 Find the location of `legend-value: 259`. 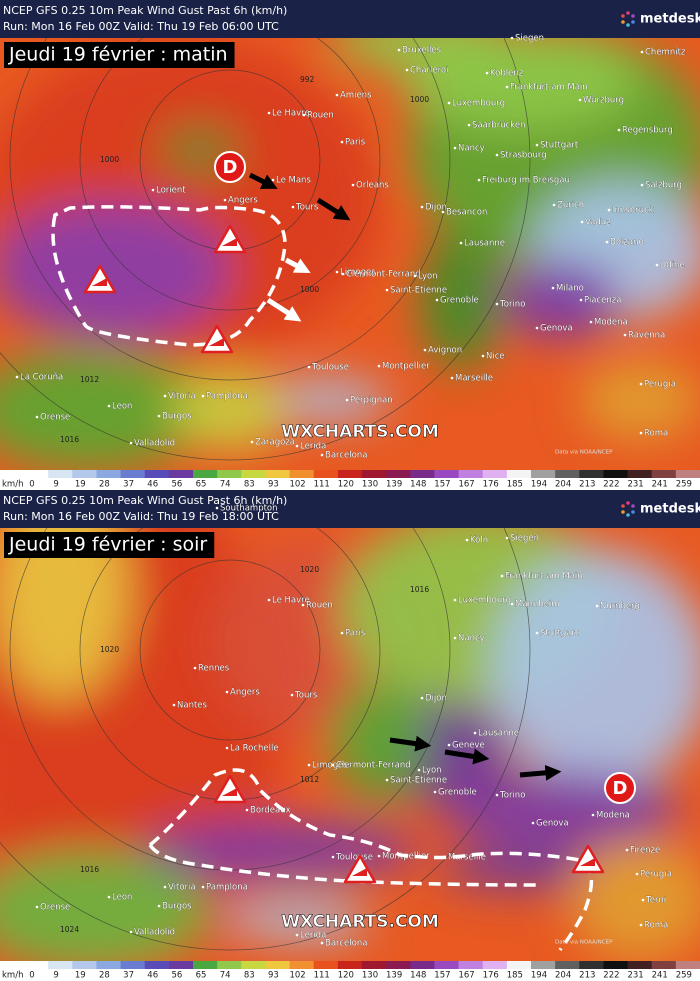

legend-value: 259 is located at coordinates (684, 976).